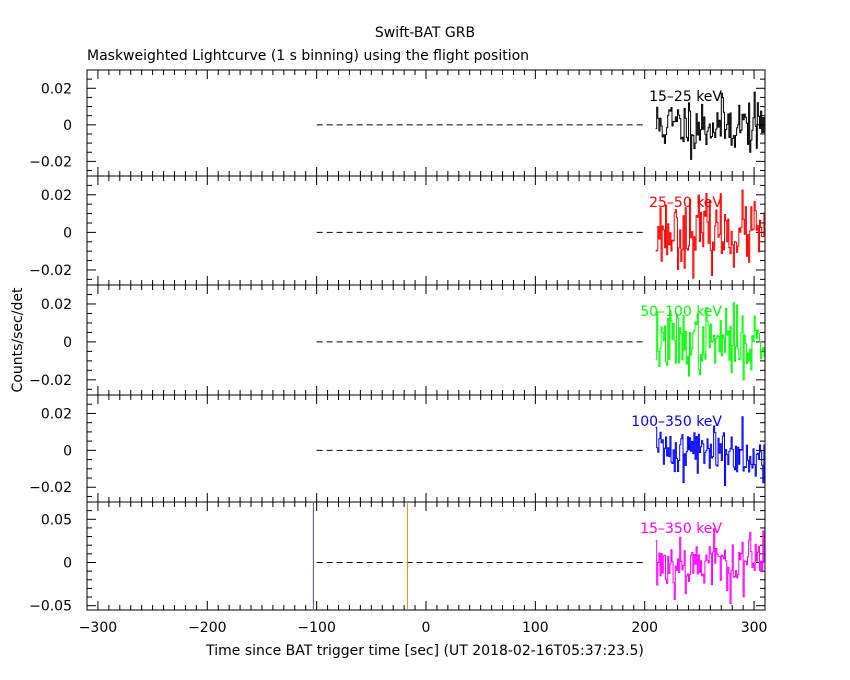 The height and width of the screenshot is (680, 850). Describe the element at coordinates (754, 628) in the screenshot. I see `x-tick-label: 300` at that location.